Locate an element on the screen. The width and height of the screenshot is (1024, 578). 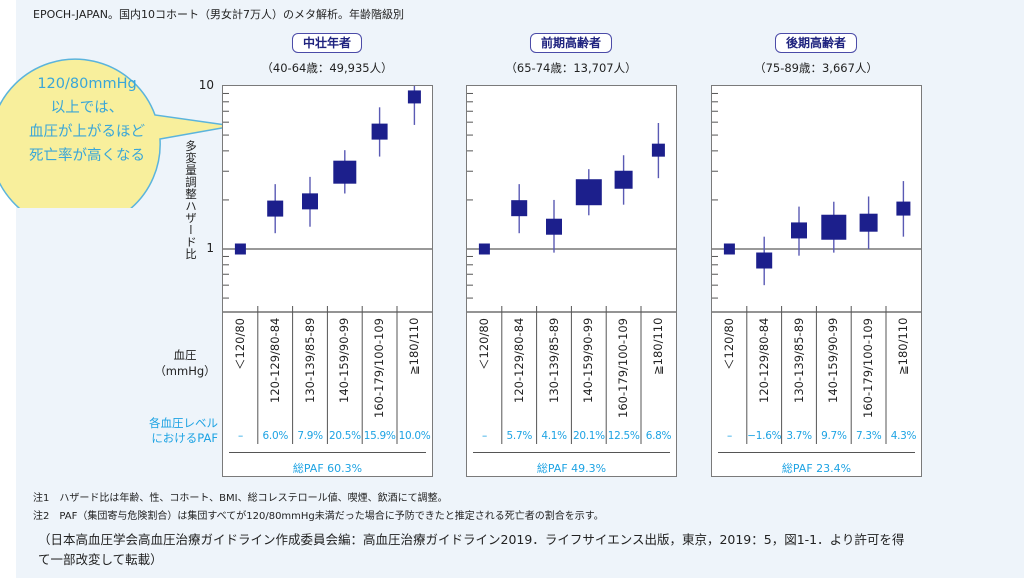
paf-label-line: におけるPAF is located at coordinates (184, 438).